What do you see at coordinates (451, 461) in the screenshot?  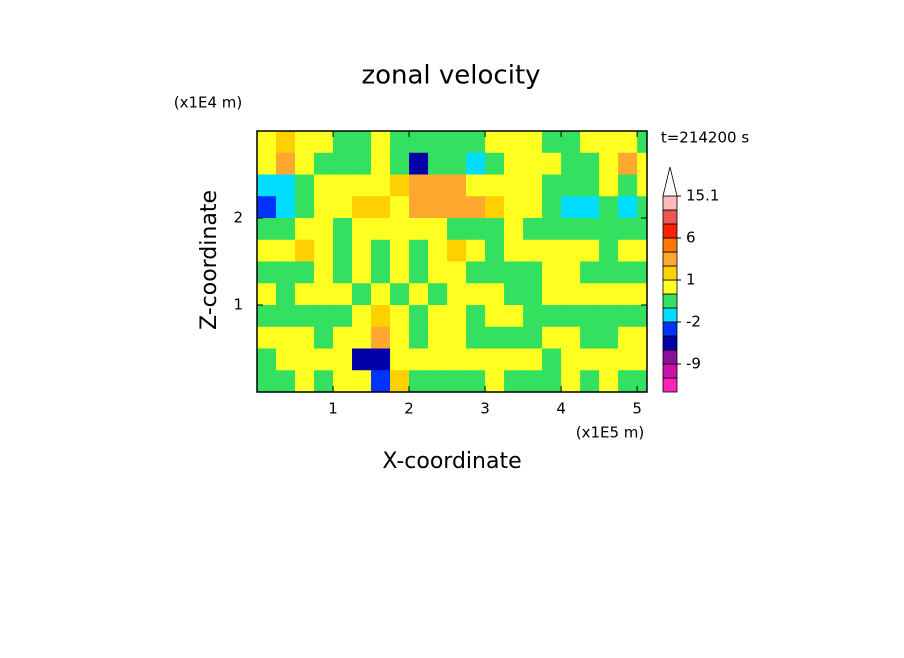 I see `x-axis-label: X-coordinate` at bounding box center [451, 461].